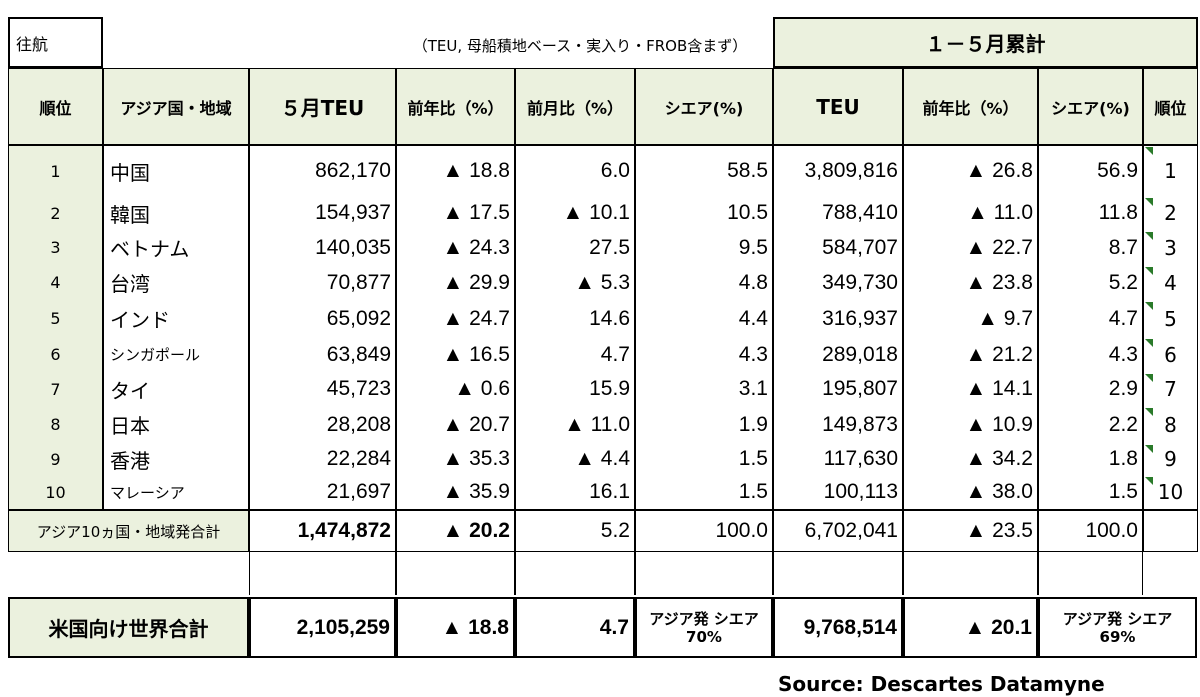 This screenshot has width=1200, height=697. I want to click on row-4-teu: 70,877, so click(322, 282).